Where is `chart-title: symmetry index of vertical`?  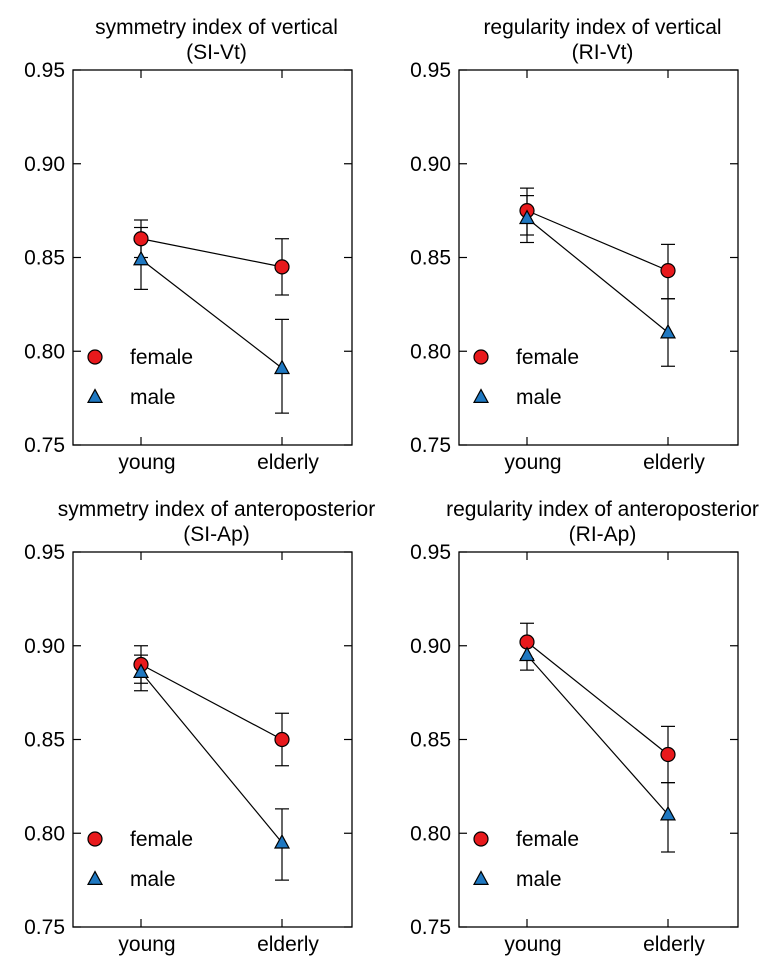 chart-title: symmetry index of vertical is located at coordinates (216, 27).